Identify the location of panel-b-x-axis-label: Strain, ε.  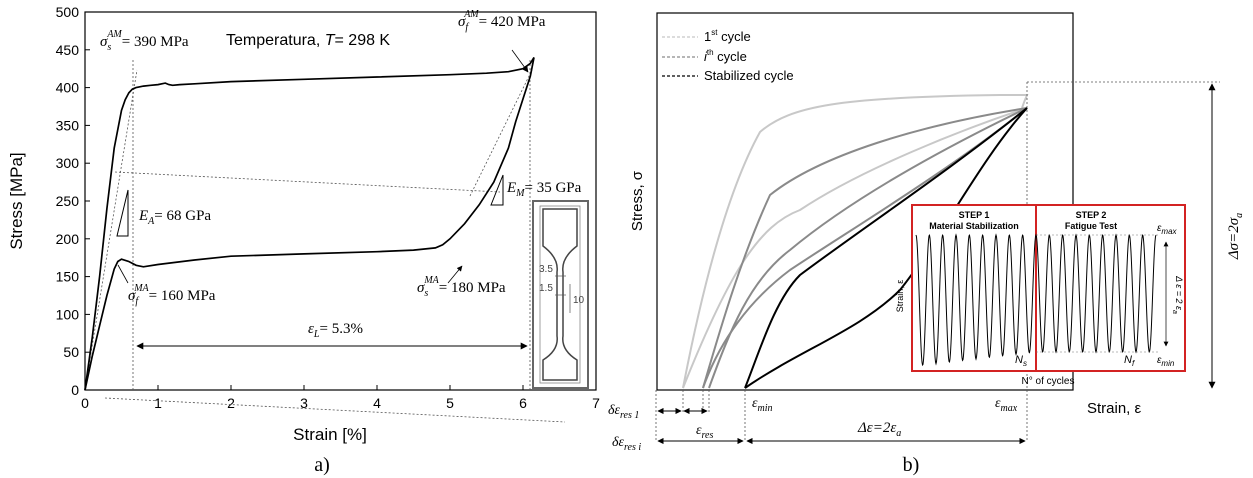
(1114, 408).